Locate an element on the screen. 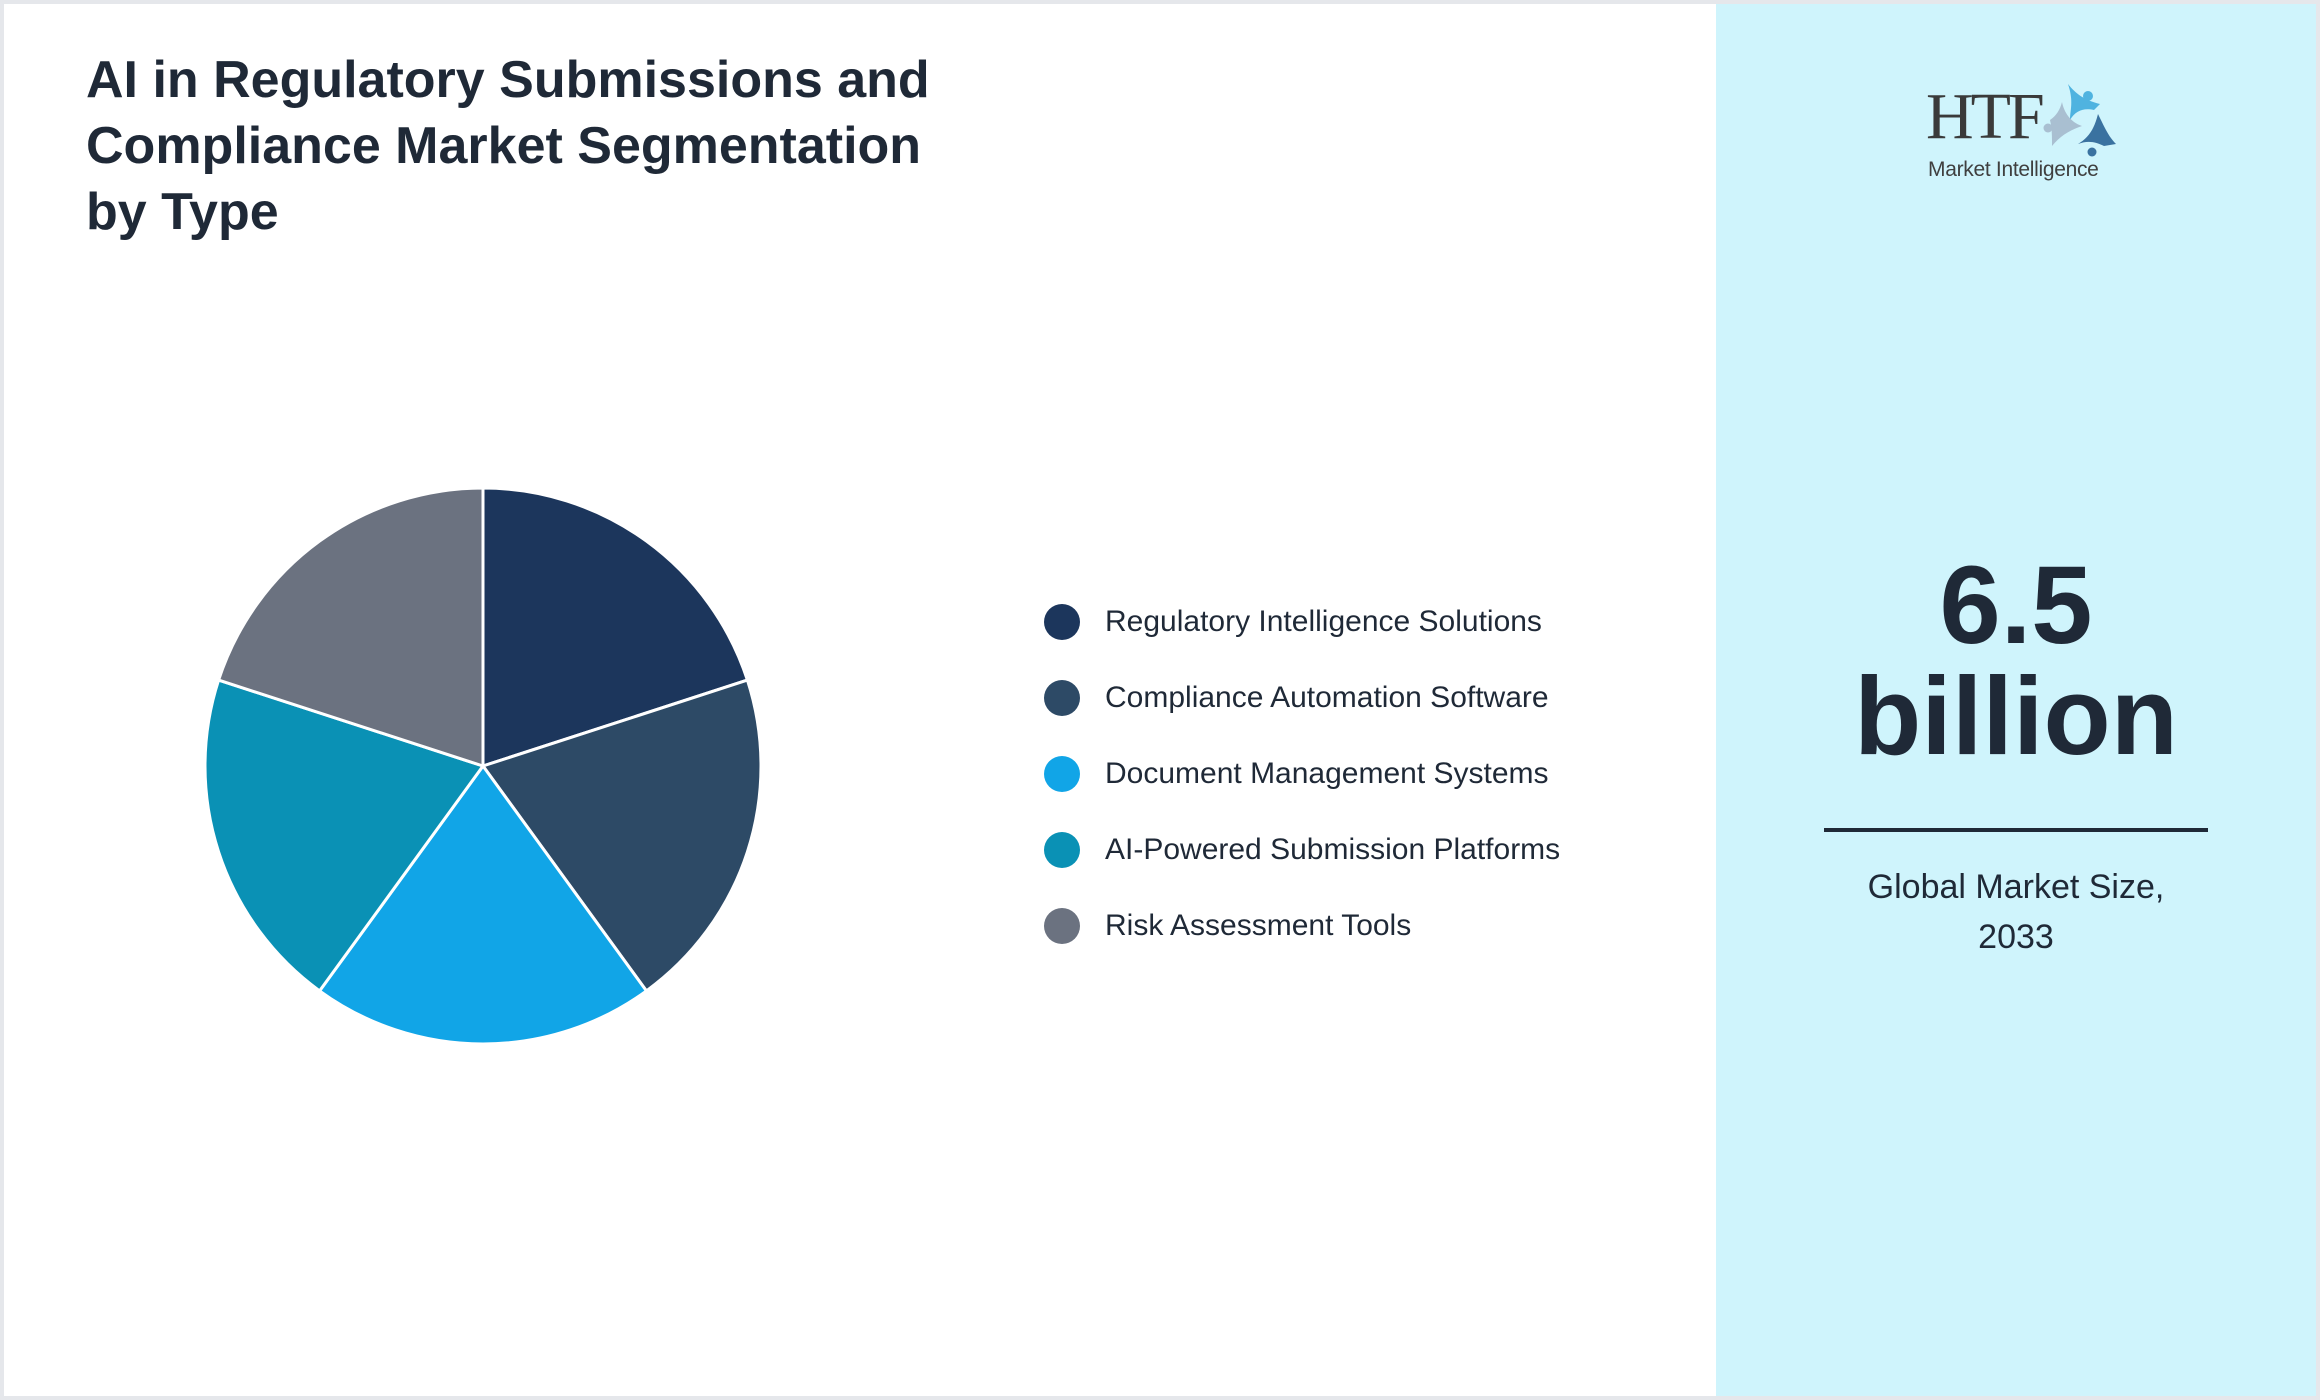 The width and height of the screenshot is (2320, 1400). chart-title-line-1: AI in Regulatory Submissions and is located at coordinates (508, 80).